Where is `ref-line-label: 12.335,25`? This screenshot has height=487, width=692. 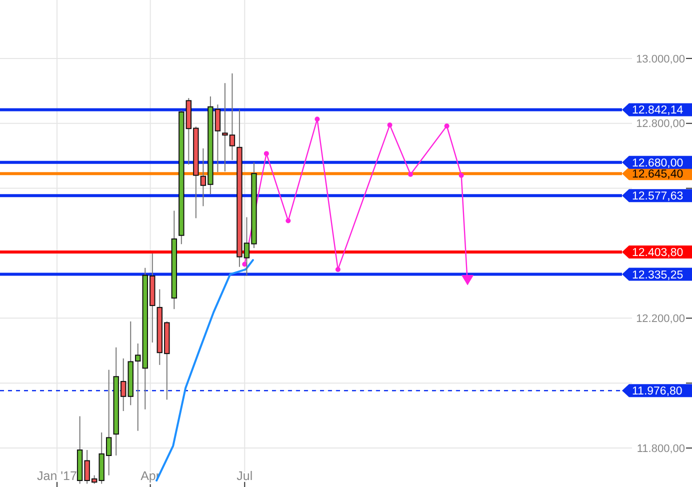
ref-line-label: 12.335,25 is located at coordinates (658, 275).